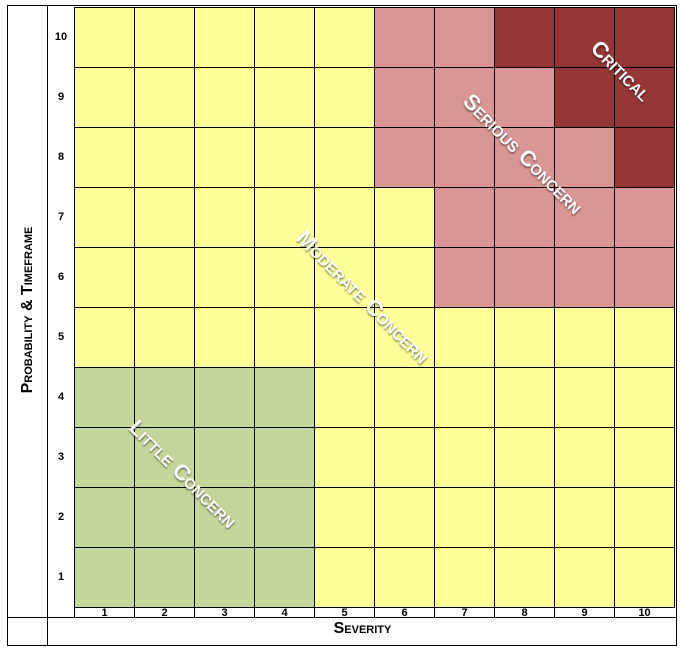  What do you see at coordinates (61, 217) in the screenshot?
I see `y-tick-label: 7` at bounding box center [61, 217].